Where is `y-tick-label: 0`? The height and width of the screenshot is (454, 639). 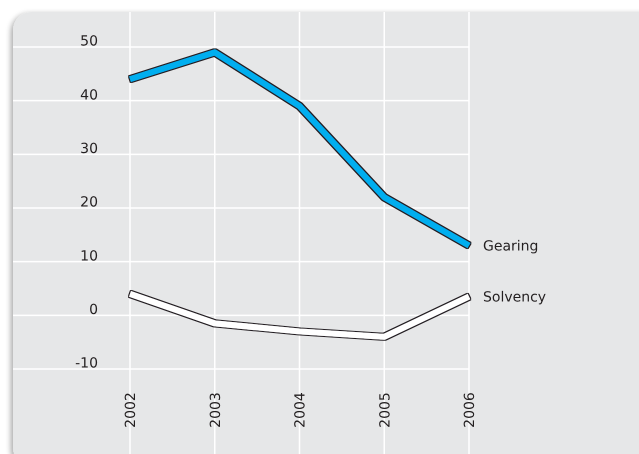 y-tick-label: 0 is located at coordinates (93, 310).